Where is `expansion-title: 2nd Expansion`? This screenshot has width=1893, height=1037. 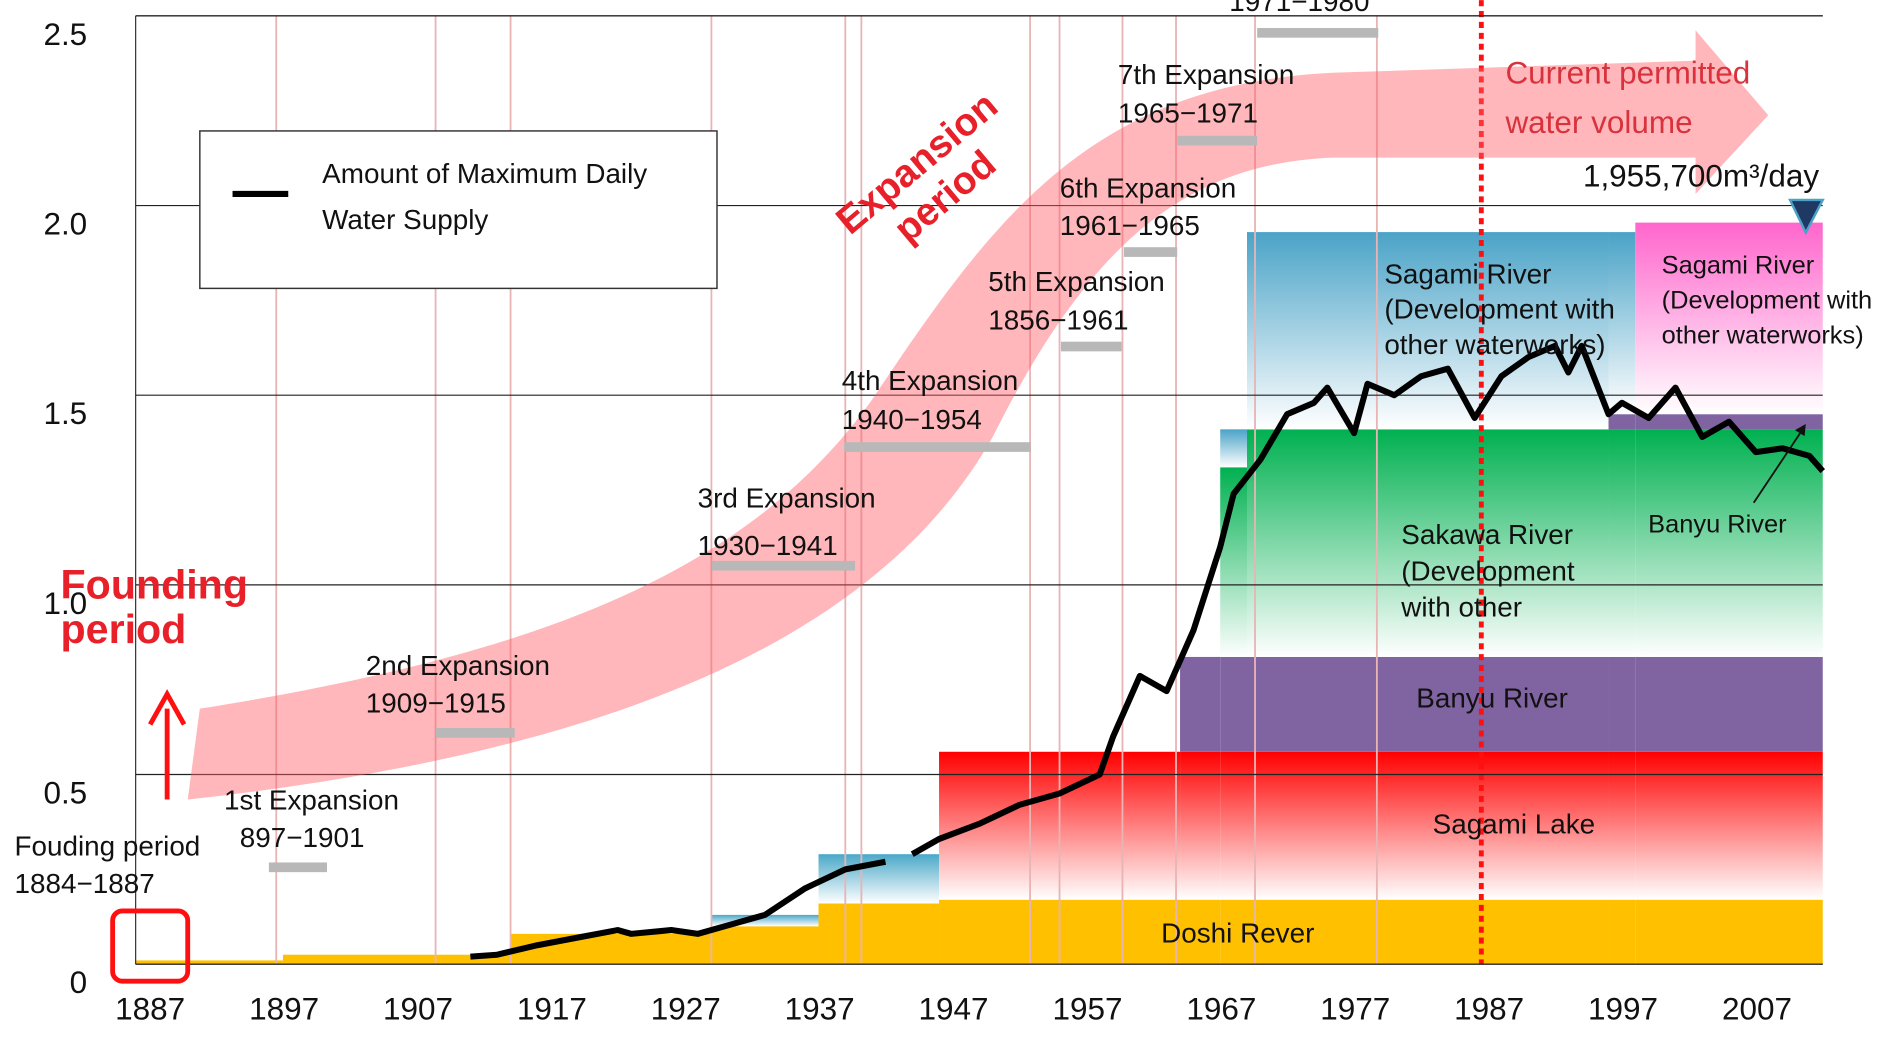
expansion-title: 2nd Expansion is located at coordinates (458, 665).